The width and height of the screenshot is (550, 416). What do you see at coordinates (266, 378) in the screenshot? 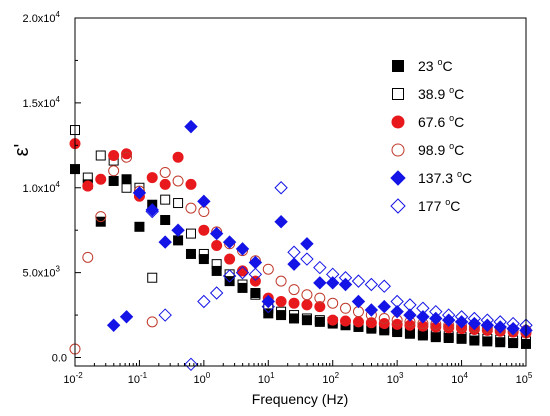
I see `x-tick-label: 10¹` at bounding box center [266, 378].